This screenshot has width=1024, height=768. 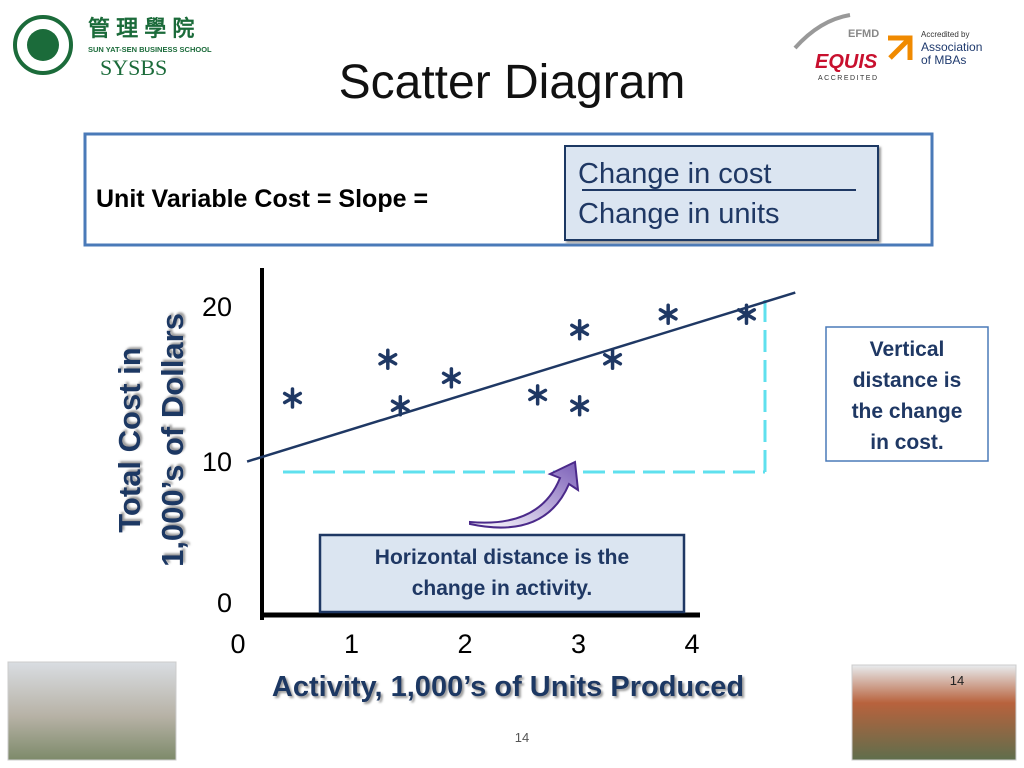 What do you see at coordinates (141, 28) in the screenshot?
I see `logo-chinese: 管 理 學 院` at bounding box center [141, 28].